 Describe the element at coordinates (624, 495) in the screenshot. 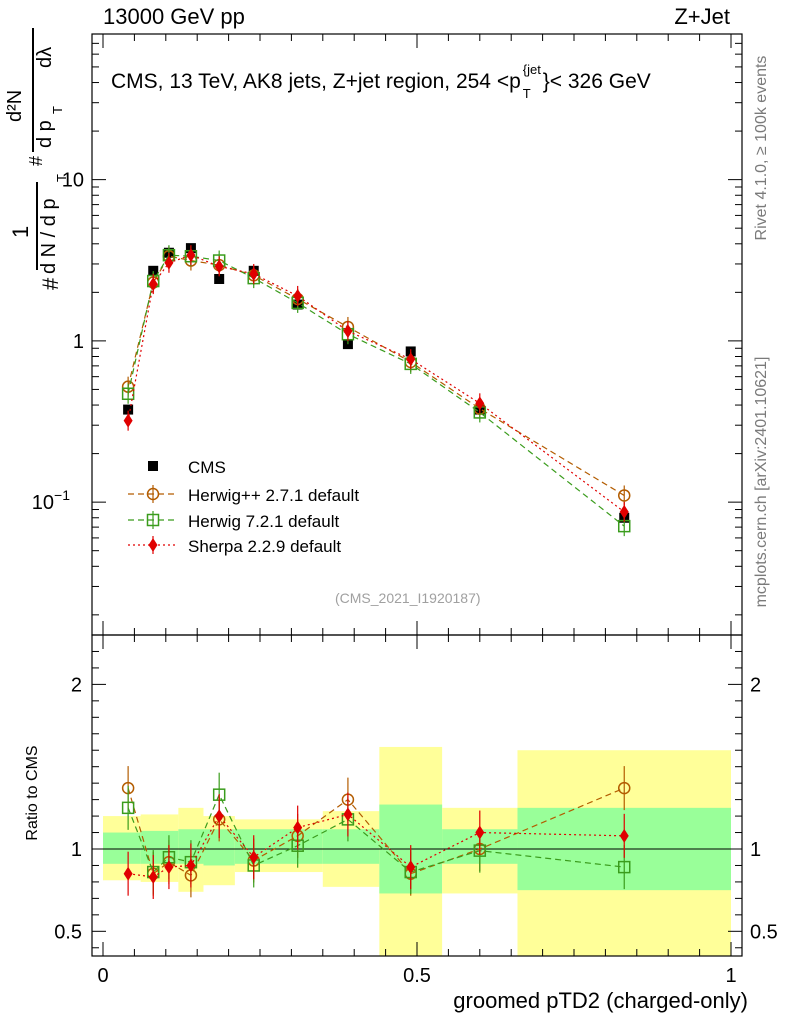

I see `herwig-2-7-1-default-point` at that location.